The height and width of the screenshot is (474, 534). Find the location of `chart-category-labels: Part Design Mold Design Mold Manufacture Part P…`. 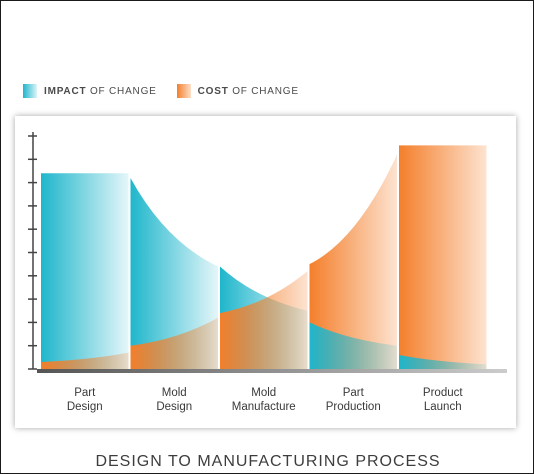

chart-category-labels: Part Design Mold Design Mold Manufacture Part P… is located at coordinates (265, 400).